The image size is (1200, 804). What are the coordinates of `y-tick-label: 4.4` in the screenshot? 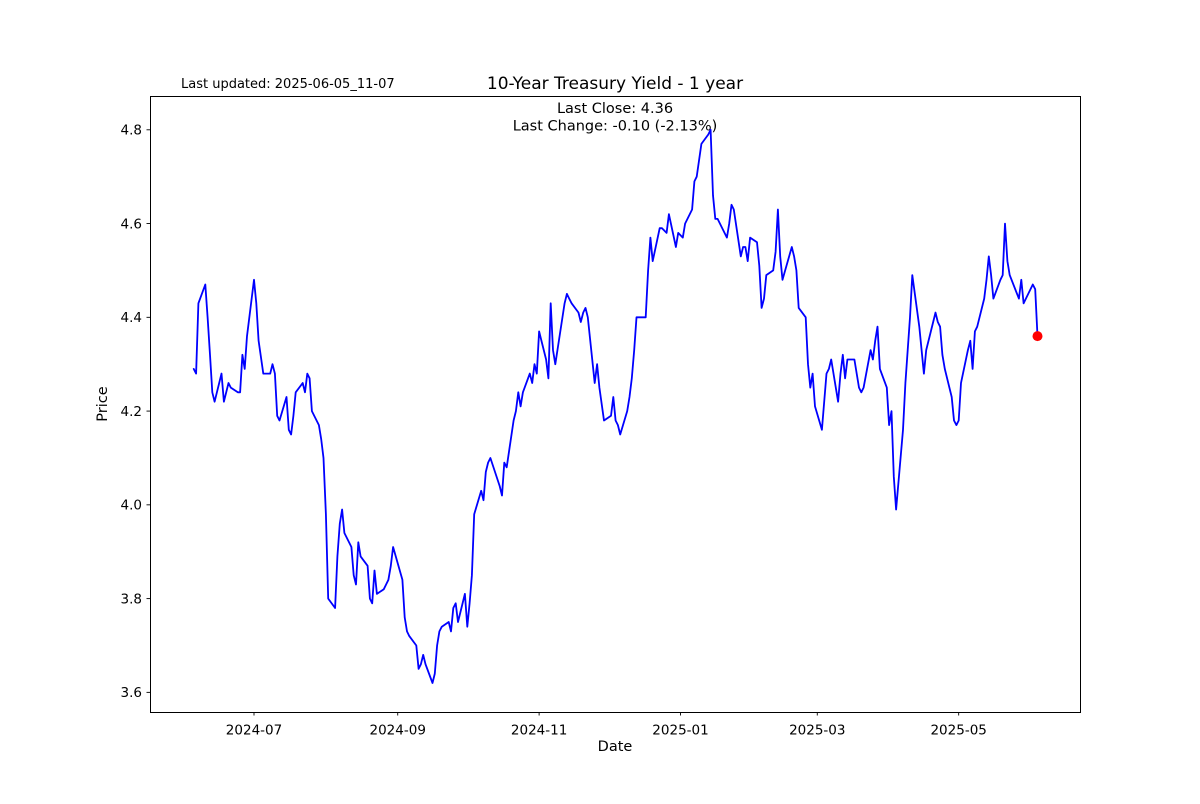 It's located at (131, 318).